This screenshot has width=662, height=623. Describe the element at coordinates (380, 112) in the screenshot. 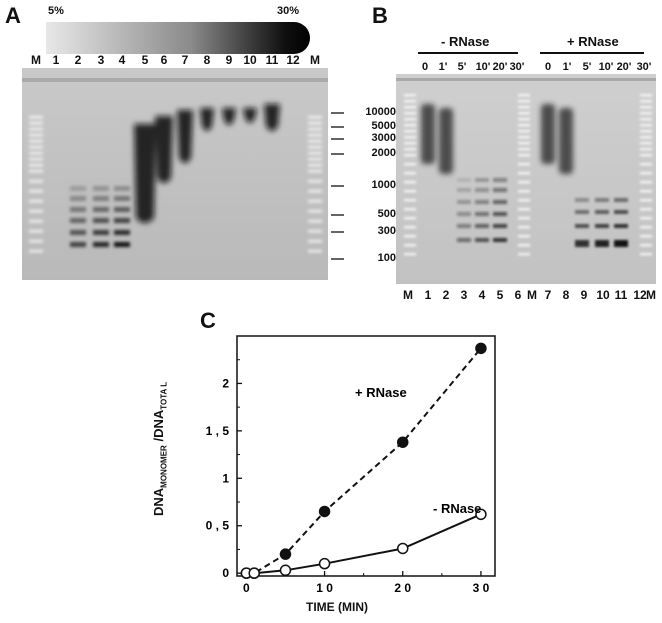

I see `size-marker-label: 10000` at that location.